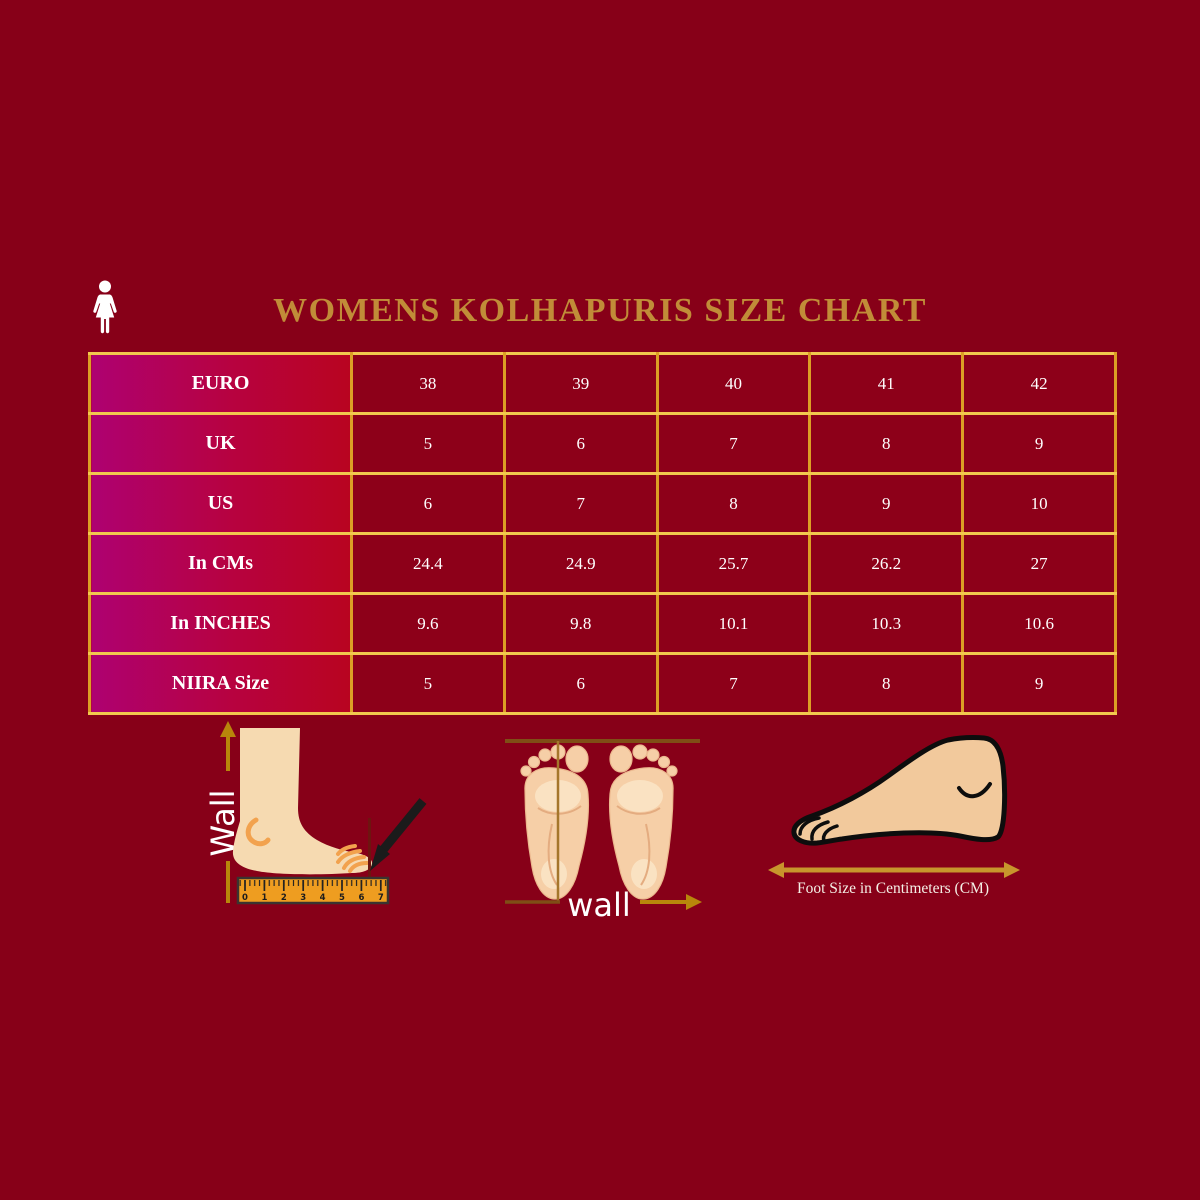 This screenshot has width=1200, height=1200. Describe the element at coordinates (428, 563) in the screenshot. I see `size-cell: 24.4` at that location.